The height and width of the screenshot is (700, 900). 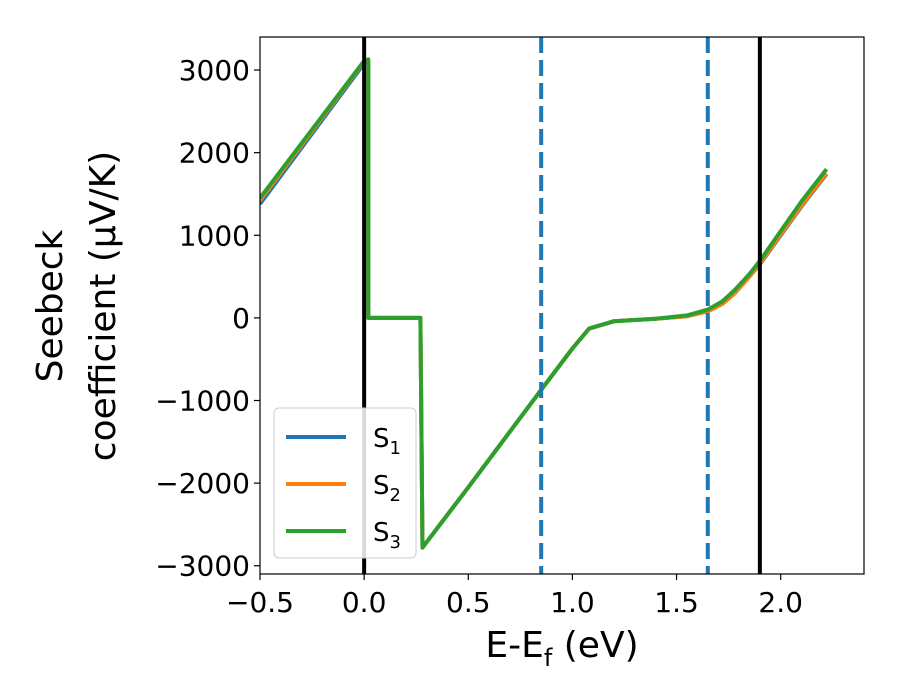 What do you see at coordinates (207, 318) in the screenshot?
I see `y-axis: −3000 −2000 −1000 0 1000 2000 3000` at bounding box center [207, 318].